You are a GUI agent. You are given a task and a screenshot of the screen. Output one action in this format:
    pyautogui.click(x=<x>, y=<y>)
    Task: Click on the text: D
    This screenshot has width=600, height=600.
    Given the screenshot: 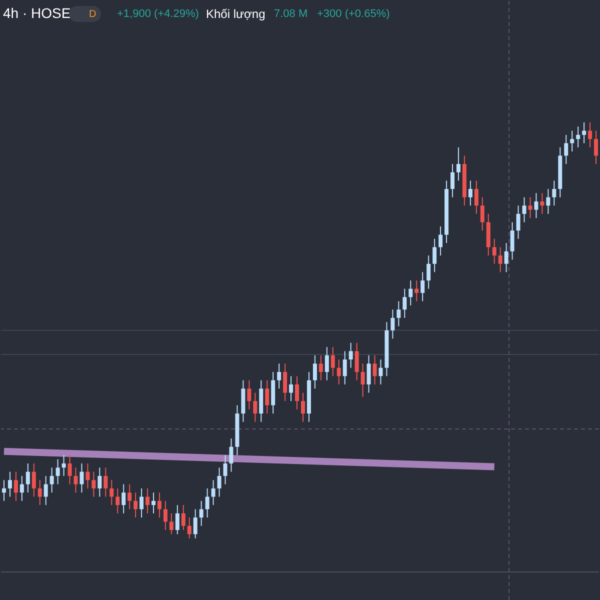 What is the action you would take?
    pyautogui.click(x=92, y=14)
    